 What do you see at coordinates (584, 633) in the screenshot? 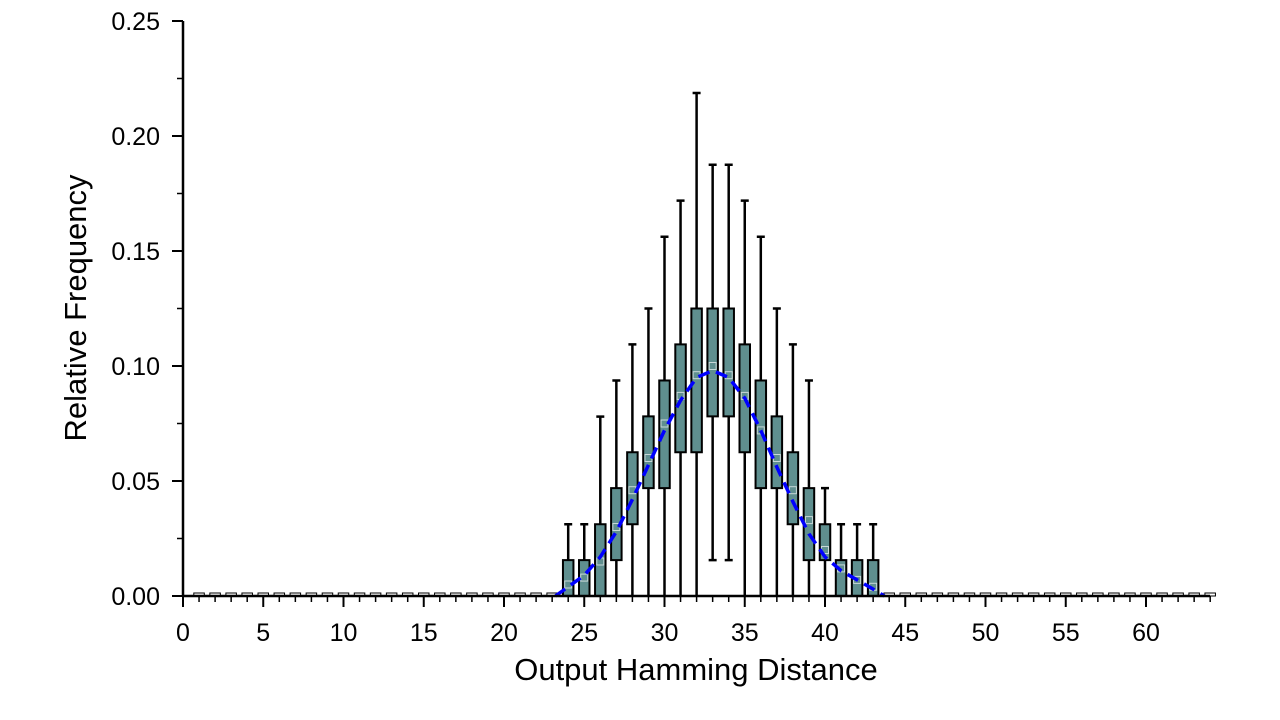
I see `x-tick-label: 25` at bounding box center [584, 633].